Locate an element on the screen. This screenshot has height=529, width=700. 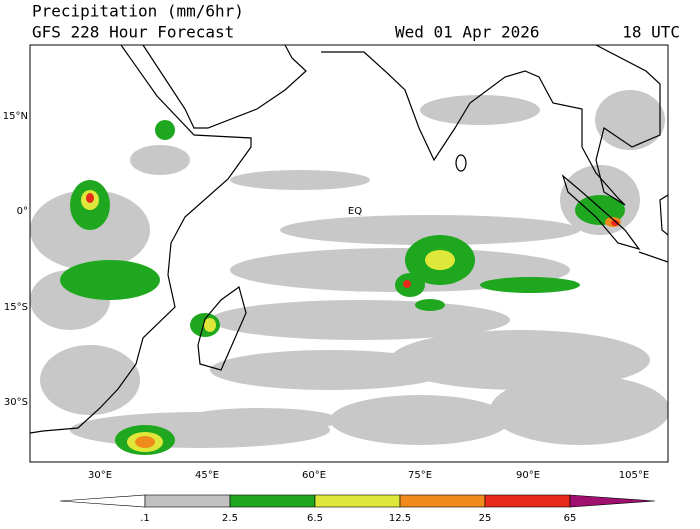
lon-label: 75°E is located at coordinates (420, 475).